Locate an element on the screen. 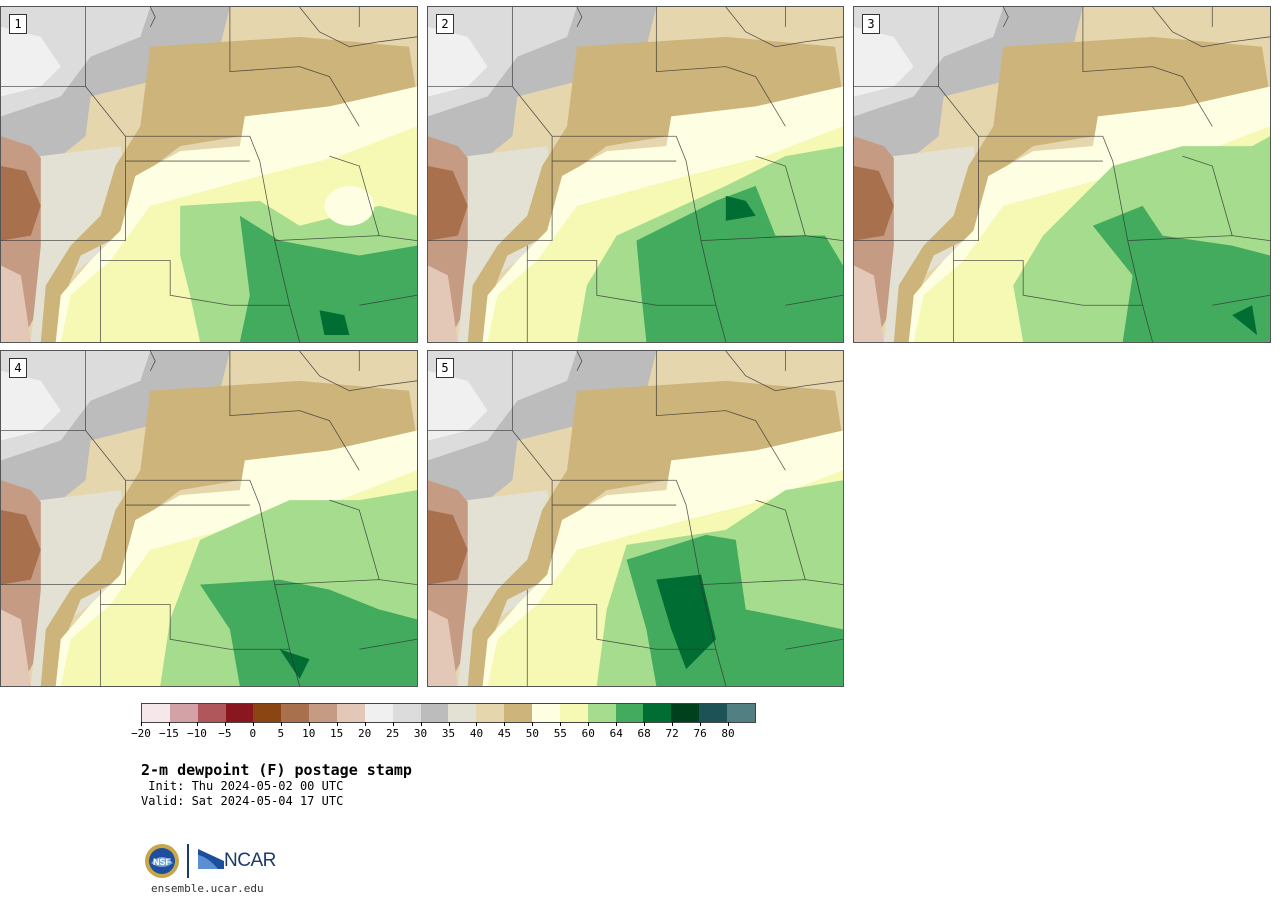  colorbar-tick-label: 20 is located at coordinates (365, 733).